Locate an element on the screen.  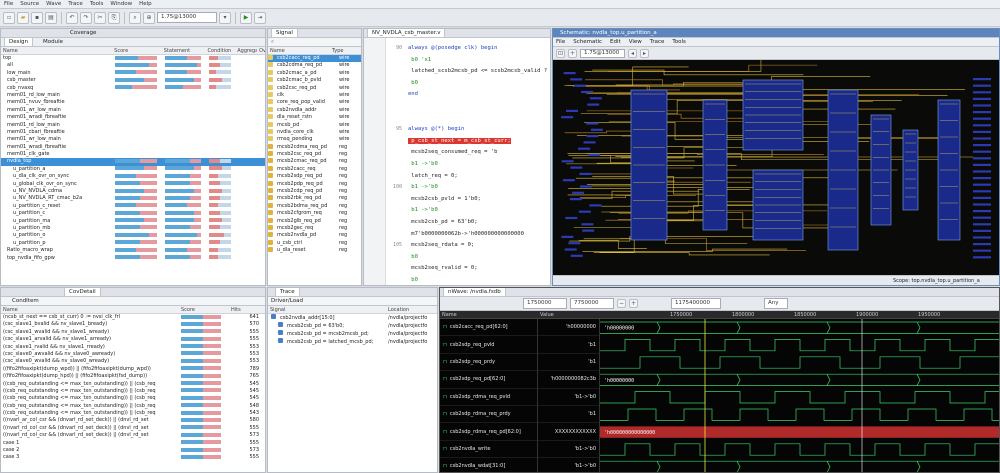
col-name: Name is located at coordinates (10, 51).